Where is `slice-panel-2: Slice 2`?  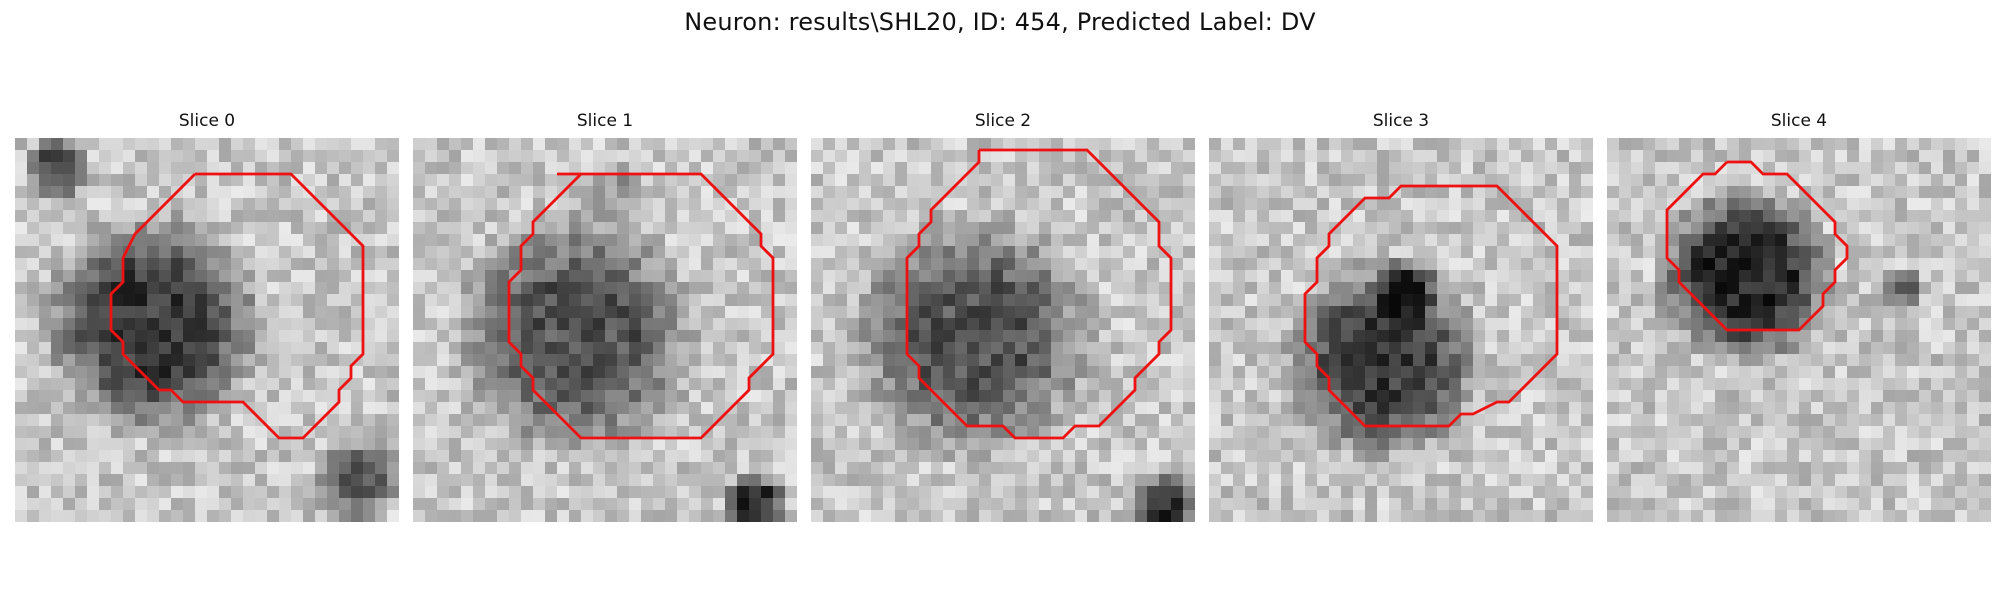 slice-panel-2: Slice 2 is located at coordinates (1003, 316).